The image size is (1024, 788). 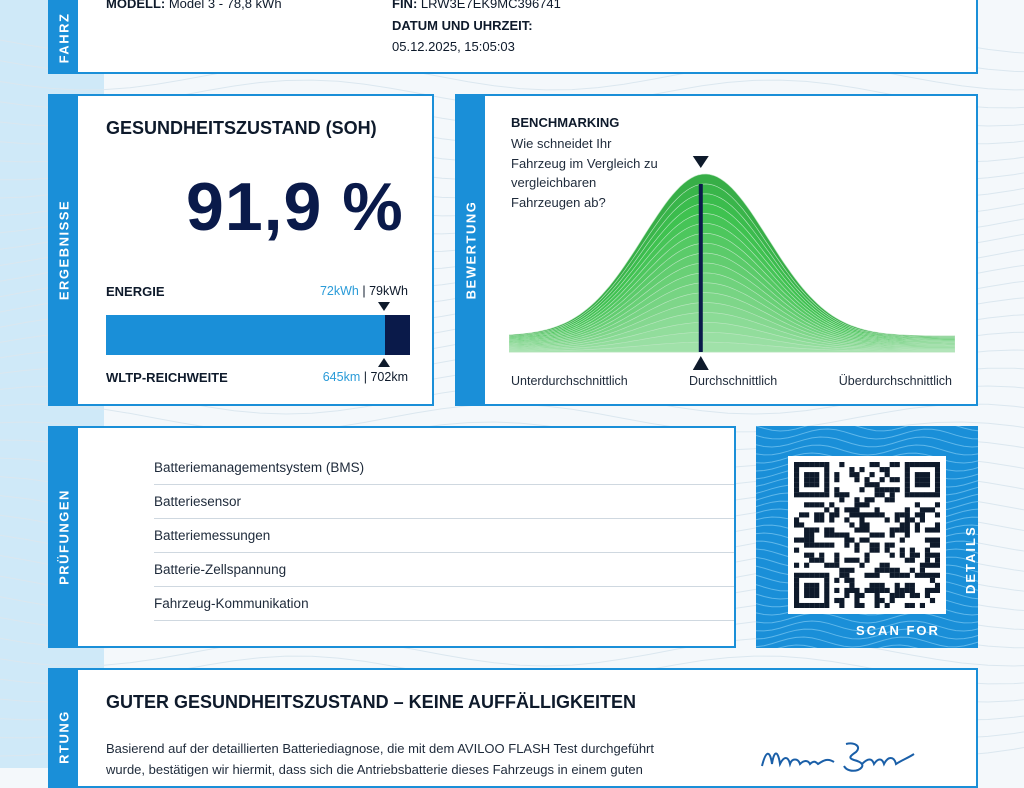 What do you see at coordinates (970, 559) in the screenshot?
I see `qr-details-label: DETAILS` at bounding box center [970, 559].